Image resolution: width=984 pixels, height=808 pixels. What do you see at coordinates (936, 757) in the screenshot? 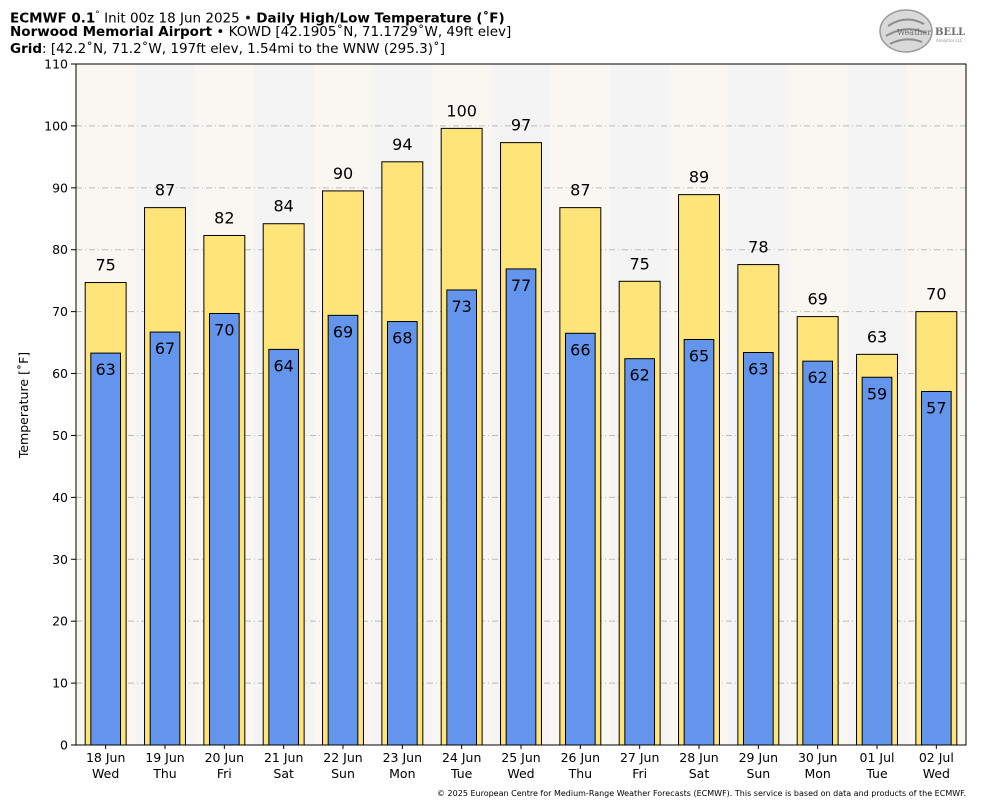
I see `x-tick-date: 02 Jul` at bounding box center [936, 757].